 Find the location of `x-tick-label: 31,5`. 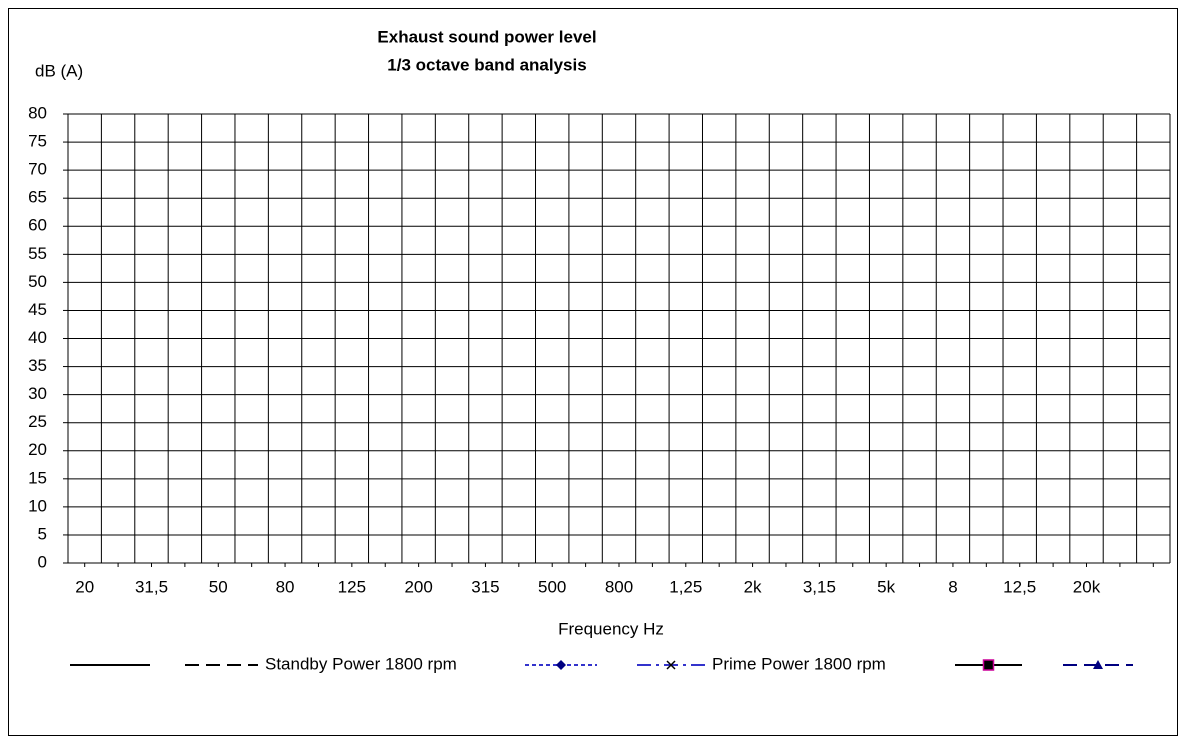

x-tick-label: 31,5 is located at coordinates (151, 586).